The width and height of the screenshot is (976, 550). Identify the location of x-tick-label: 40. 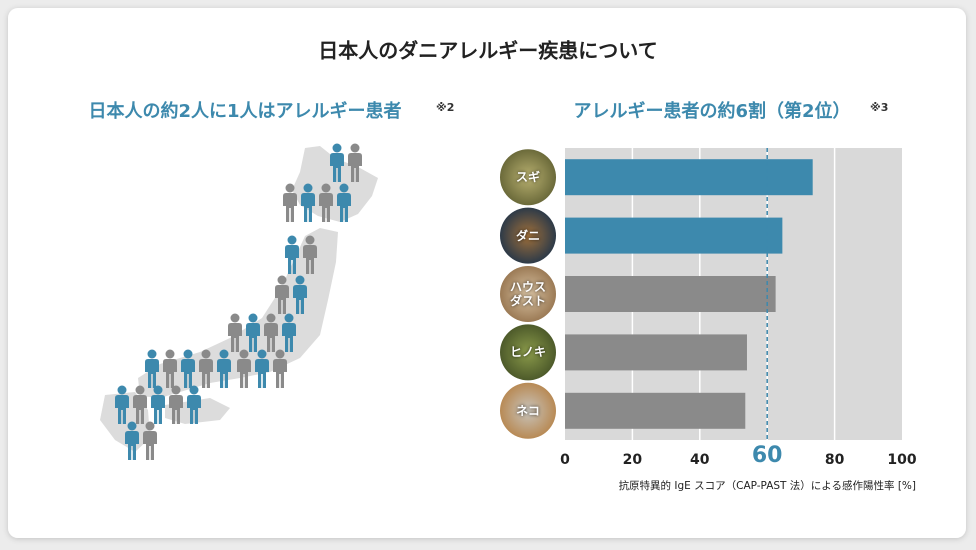
(700, 460).